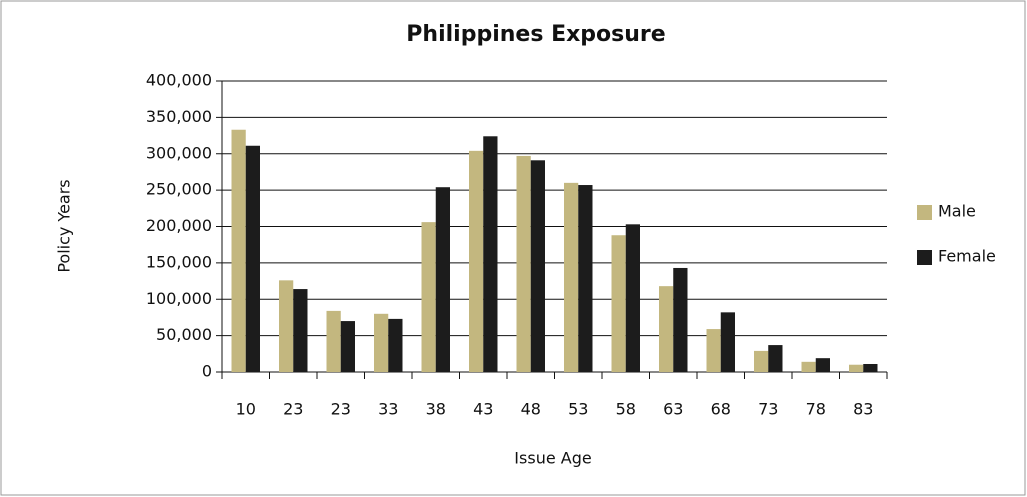 The width and height of the screenshot is (1027, 497). I want to click on y-tick-label: 250,000, so click(179, 189).